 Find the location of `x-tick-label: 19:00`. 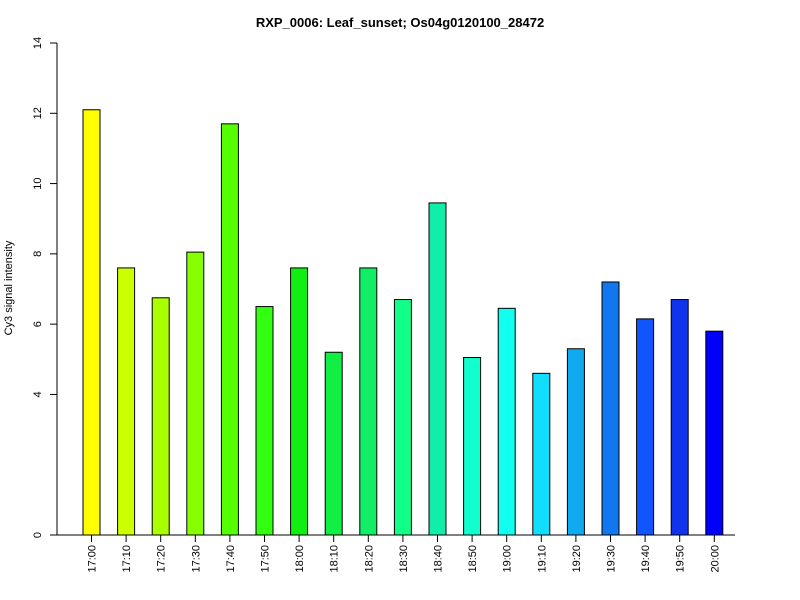

x-tick-label: 19:00 is located at coordinates (508, 559).